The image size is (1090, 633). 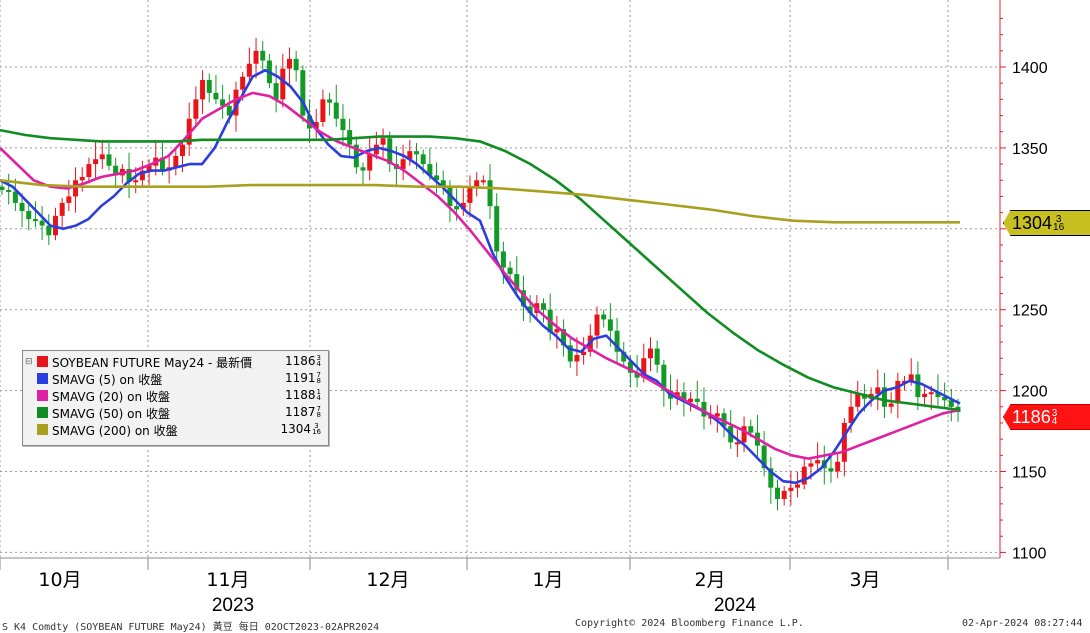 What do you see at coordinates (1046, 417) in the screenshot?
I see `flag-last-price: 1186 3 4` at bounding box center [1046, 417].